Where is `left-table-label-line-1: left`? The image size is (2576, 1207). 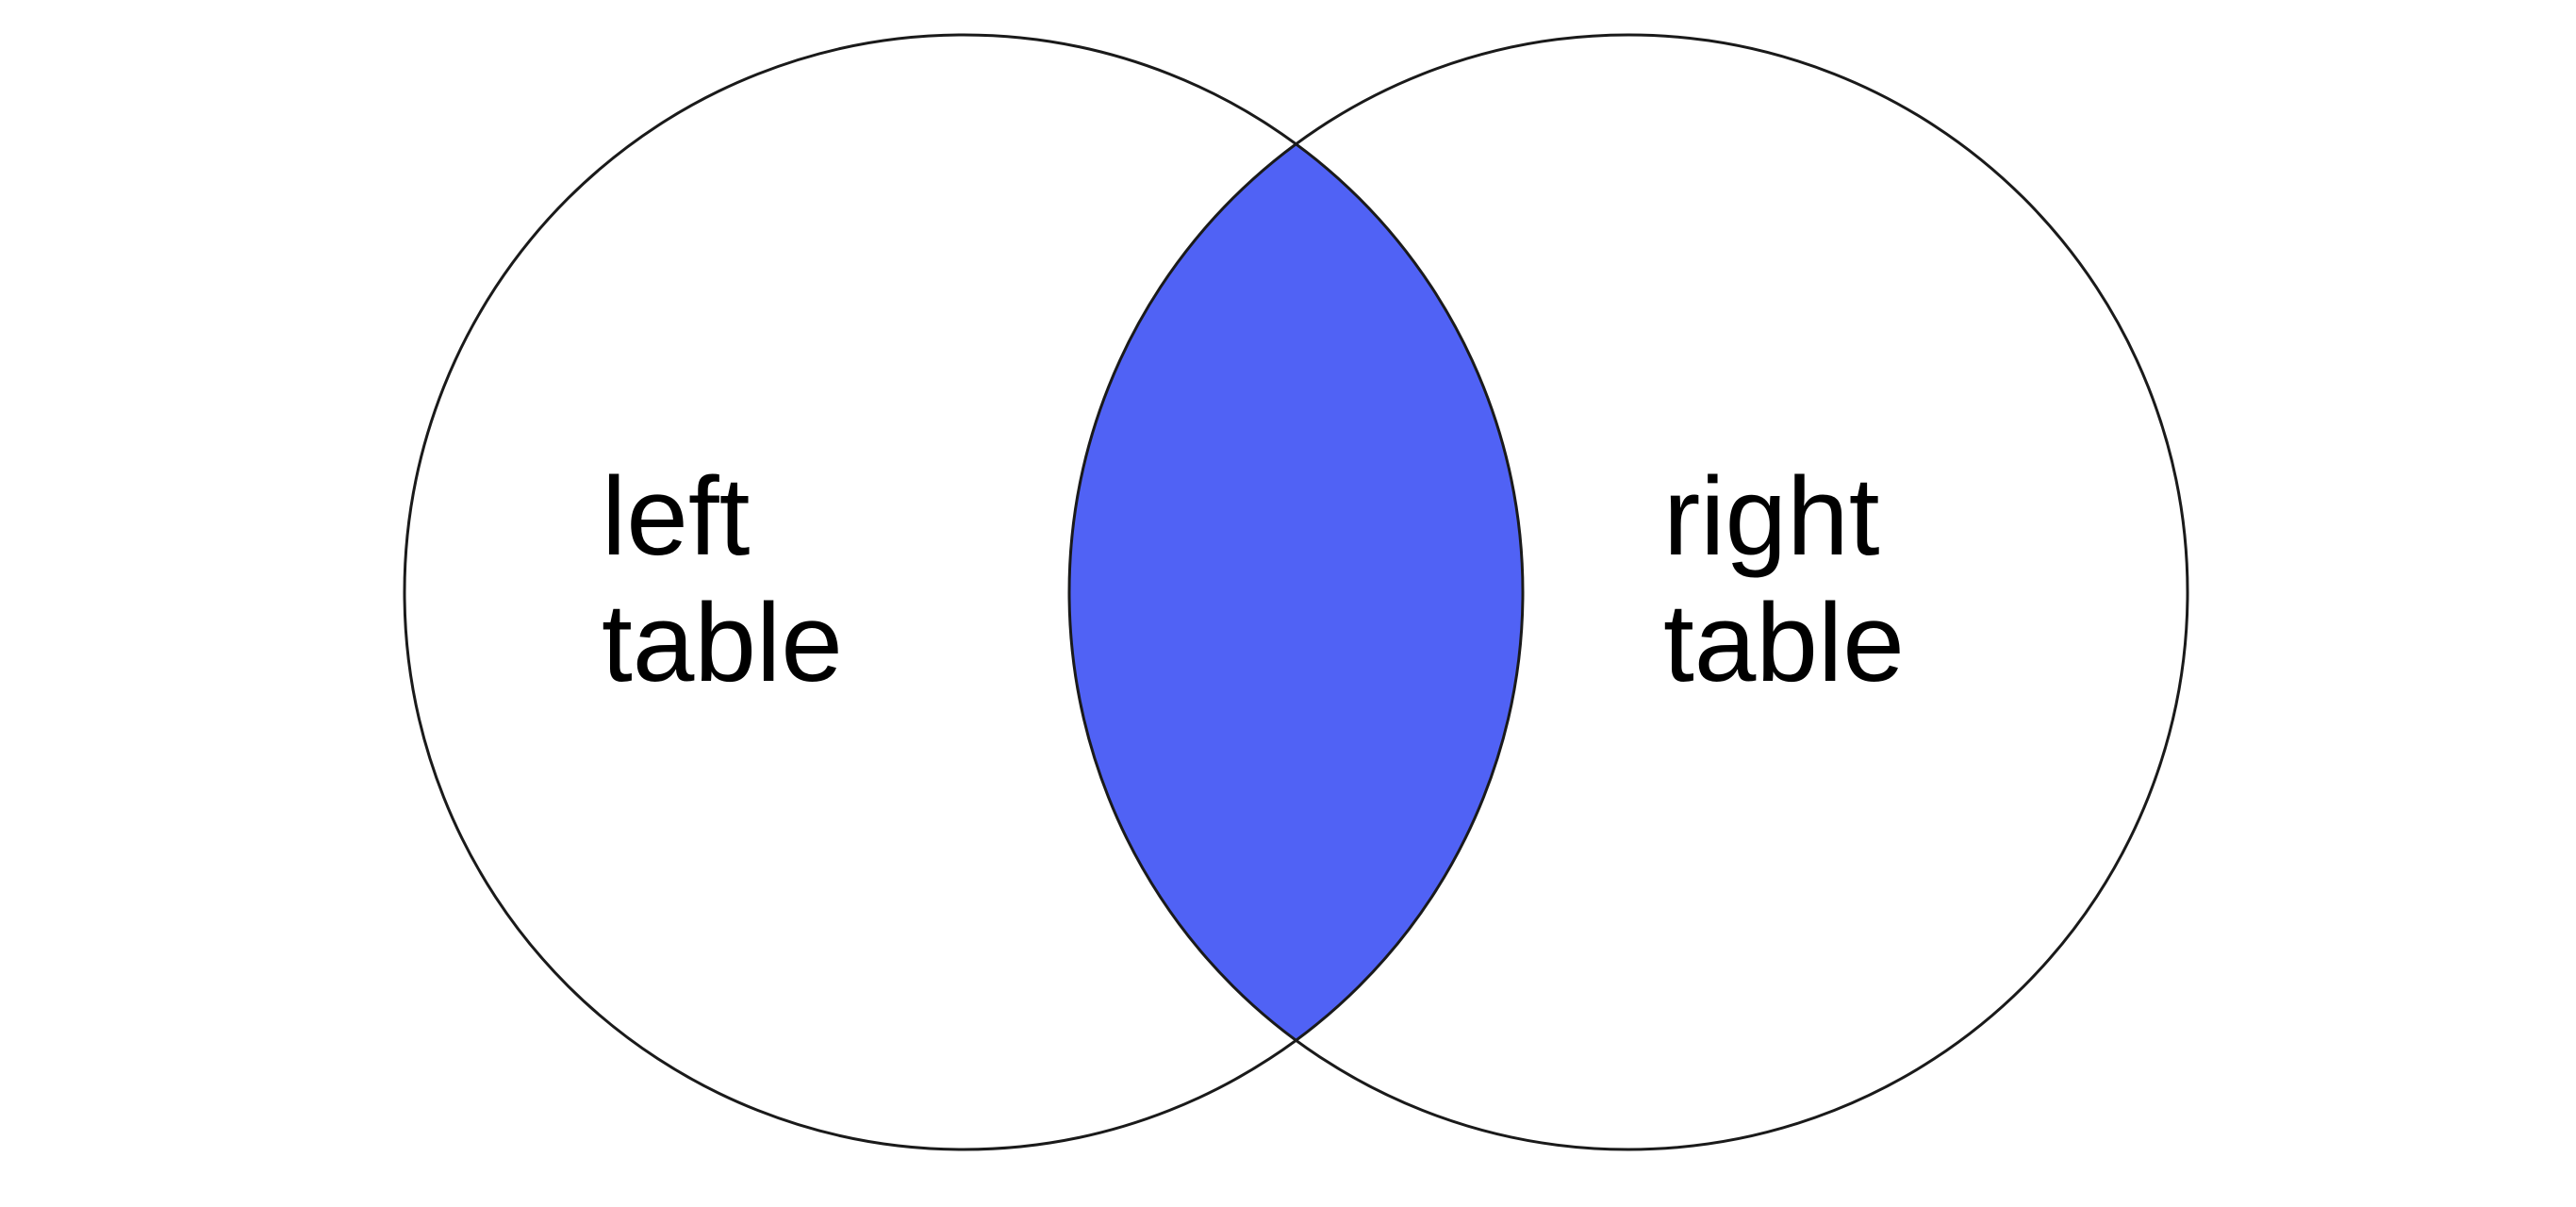 left-table-label-line-1: left is located at coordinates (676, 517).